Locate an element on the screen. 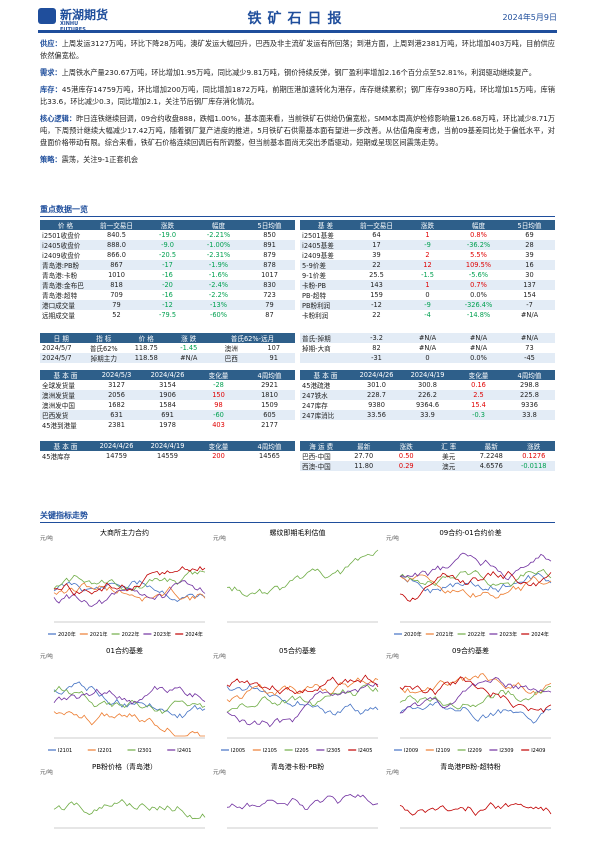  cell: PB-超特 is located at coordinates (314, 296).